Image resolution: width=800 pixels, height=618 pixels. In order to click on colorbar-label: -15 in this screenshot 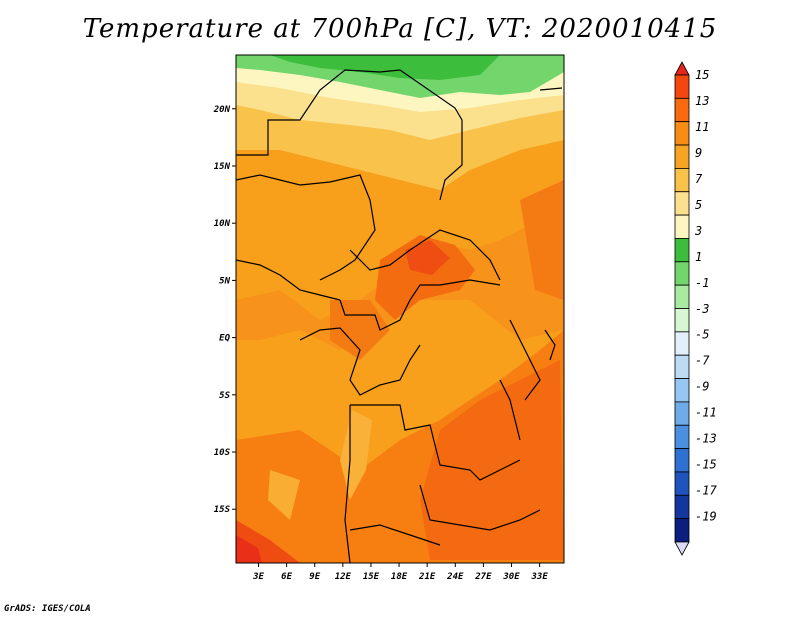, I will do `click(706, 465)`.